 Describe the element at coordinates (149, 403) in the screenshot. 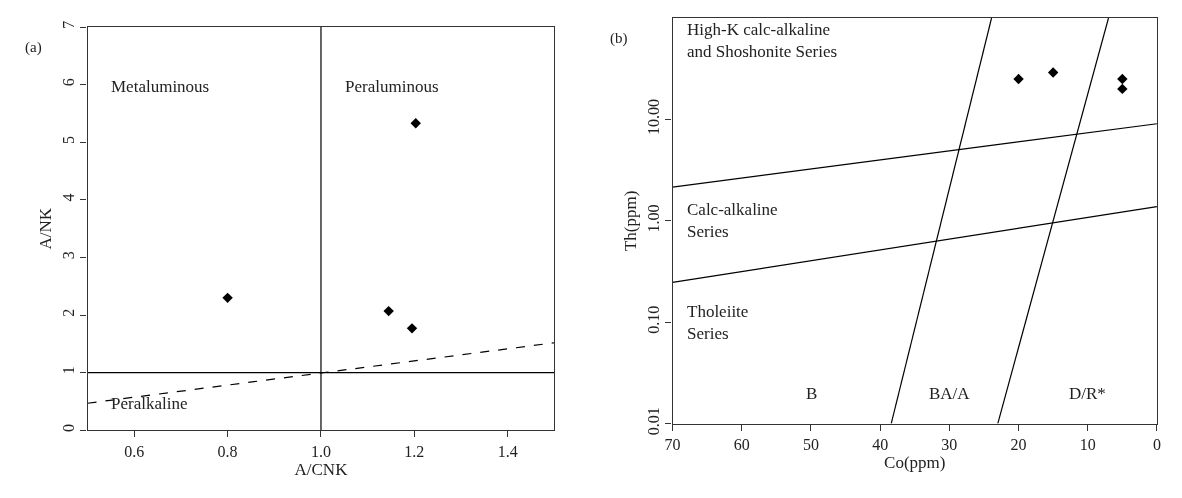

I see `annotation: Peralkaline` at that location.